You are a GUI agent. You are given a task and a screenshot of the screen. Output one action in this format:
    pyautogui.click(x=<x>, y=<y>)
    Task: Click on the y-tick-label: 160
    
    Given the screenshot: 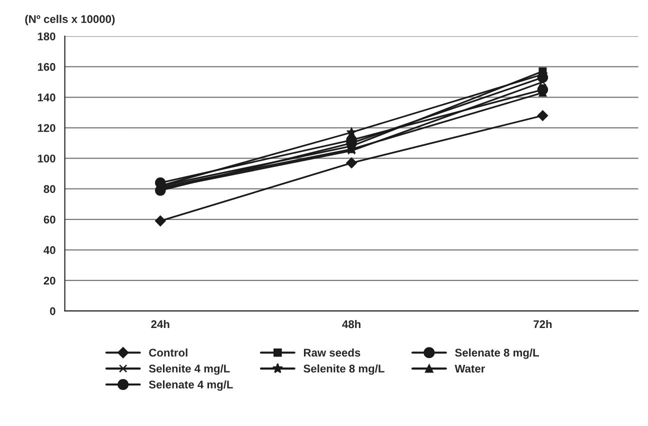 What is the action you would take?
    pyautogui.click(x=47, y=67)
    